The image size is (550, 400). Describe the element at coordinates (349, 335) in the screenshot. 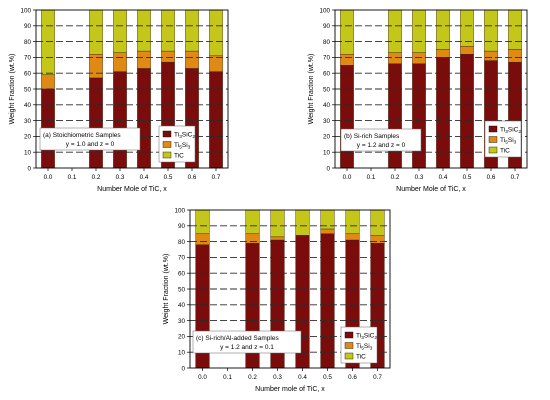

I see `legend-swatch-ti3sic2` at that location.